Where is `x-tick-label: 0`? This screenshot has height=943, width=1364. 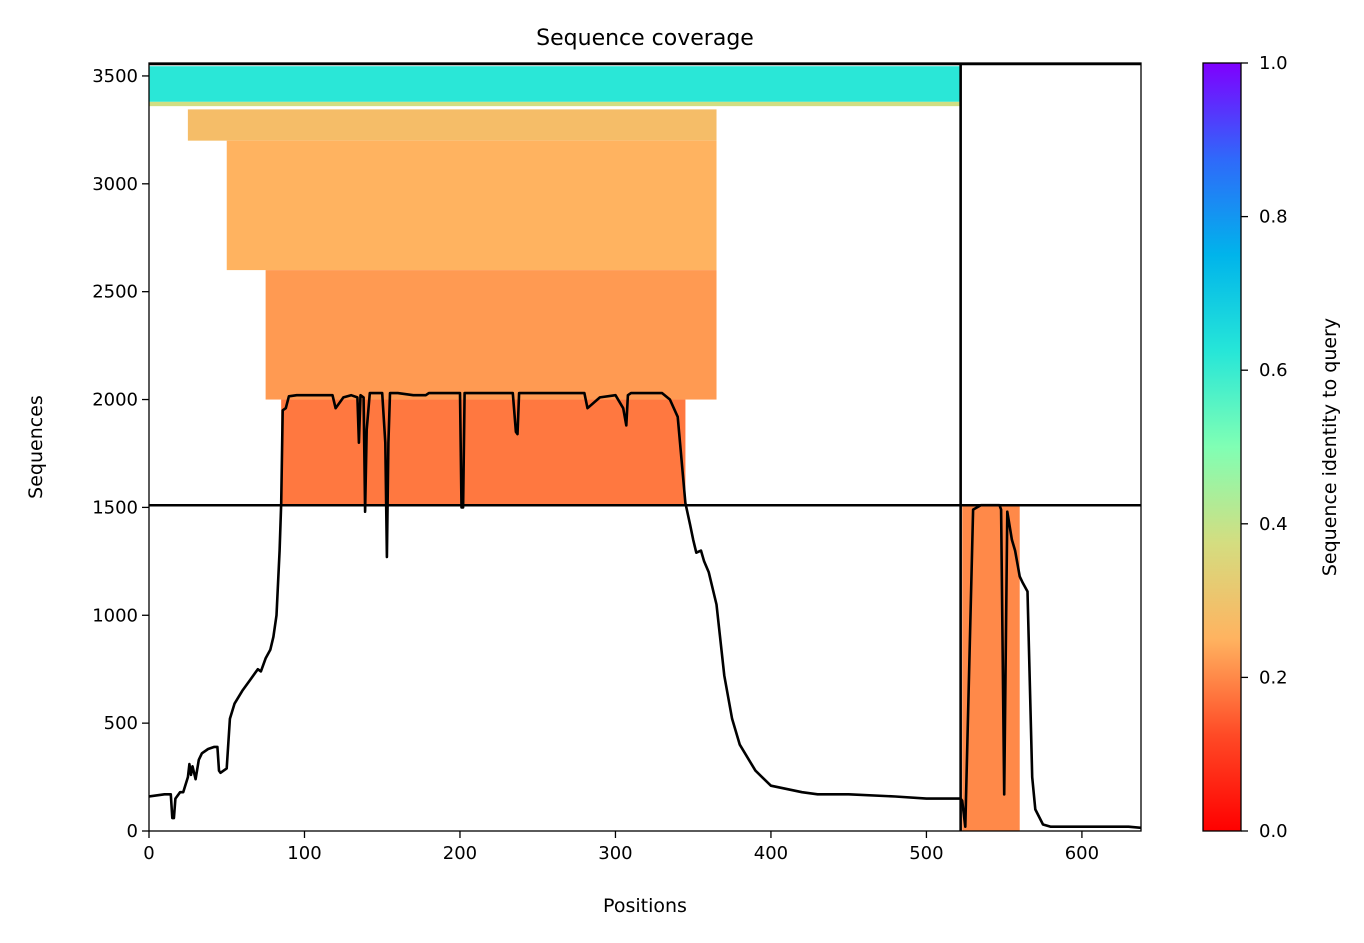
x-tick-label: 0 is located at coordinates (148, 853).